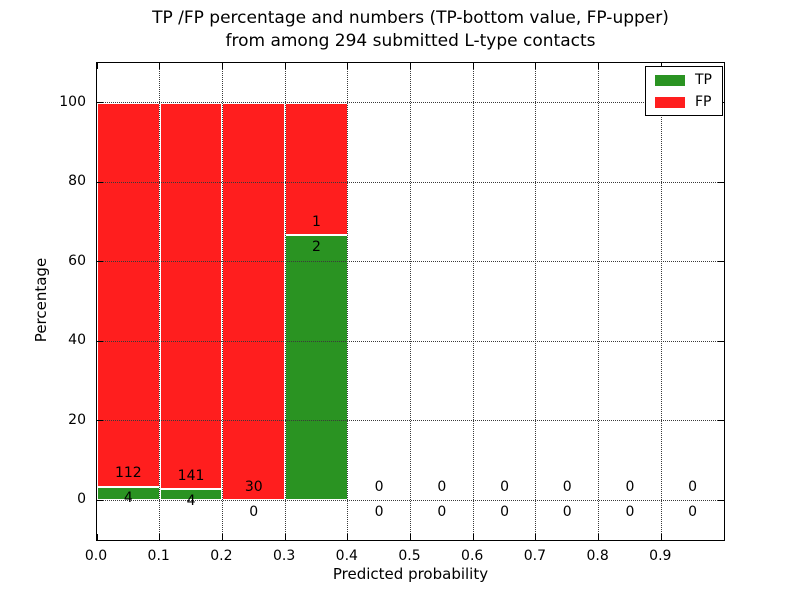 Image resolution: width=800 pixels, height=600 pixels. Describe the element at coordinates (599, 66) in the screenshot. I see `x-tick-top-0.8` at that location.